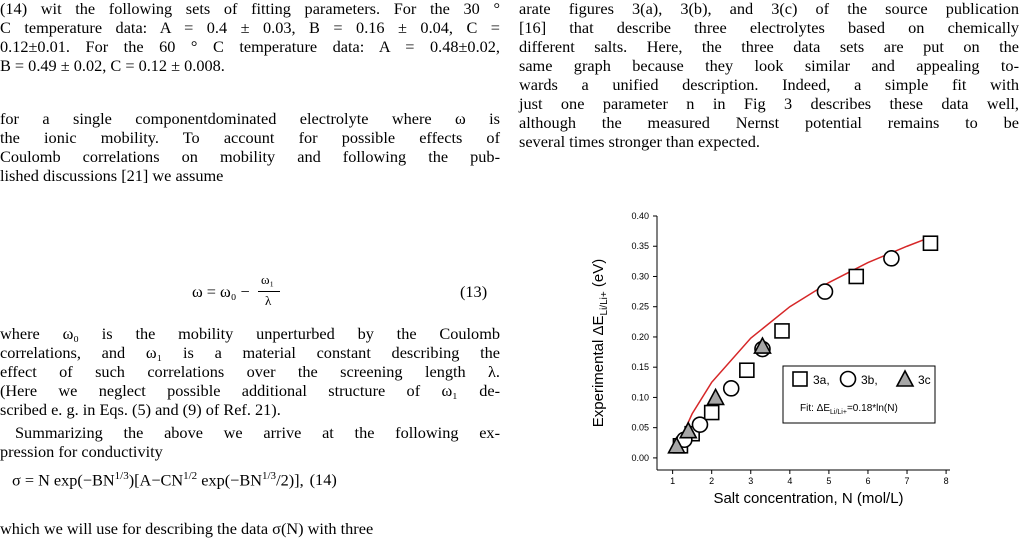 The height and width of the screenshot is (538, 1029). What do you see at coordinates (821, 380) in the screenshot?
I see `legend-label: 3a,` at bounding box center [821, 380].